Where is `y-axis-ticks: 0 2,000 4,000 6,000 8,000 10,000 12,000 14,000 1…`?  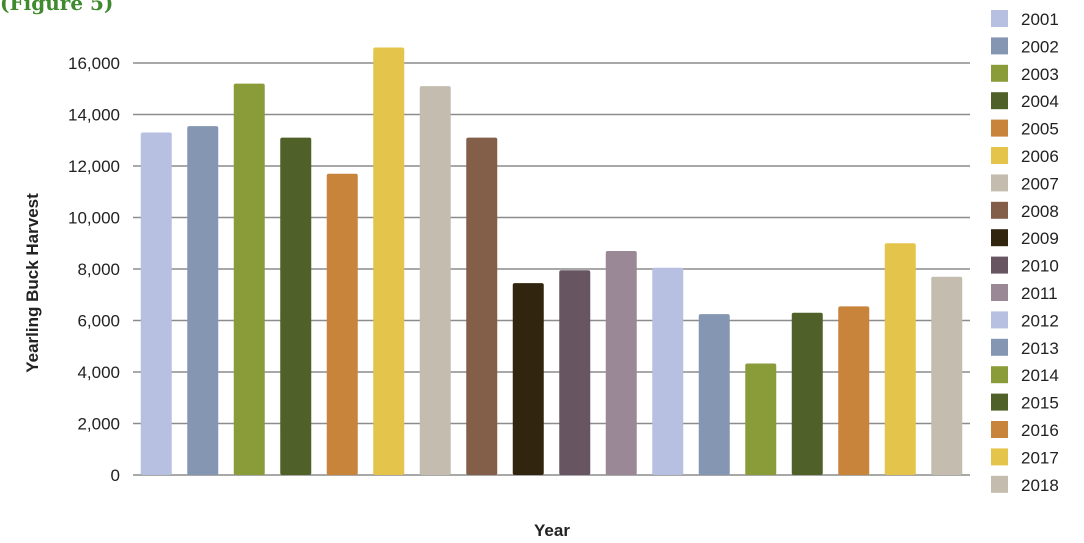 y-axis-ticks: 0 2,000 4,000 6,000 8,000 10,000 12,000 14,000 1… is located at coordinates (94, 269).